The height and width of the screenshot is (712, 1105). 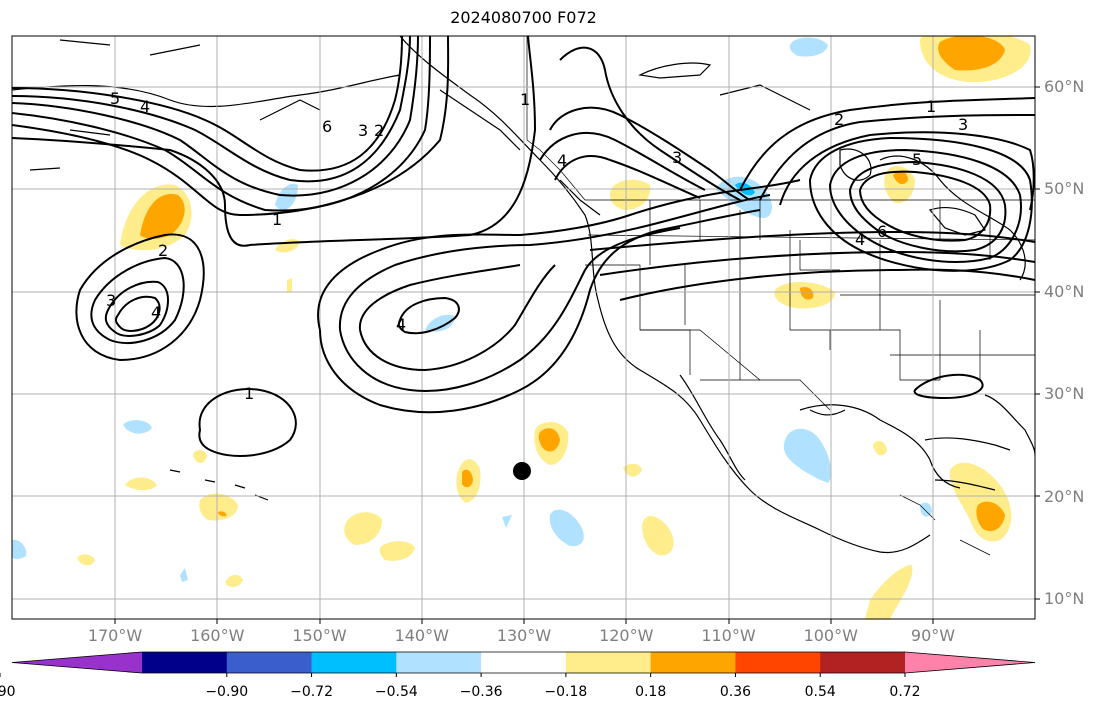 What do you see at coordinates (933, 635) in the screenshot?
I see `longitude-label: 90°W` at bounding box center [933, 635].